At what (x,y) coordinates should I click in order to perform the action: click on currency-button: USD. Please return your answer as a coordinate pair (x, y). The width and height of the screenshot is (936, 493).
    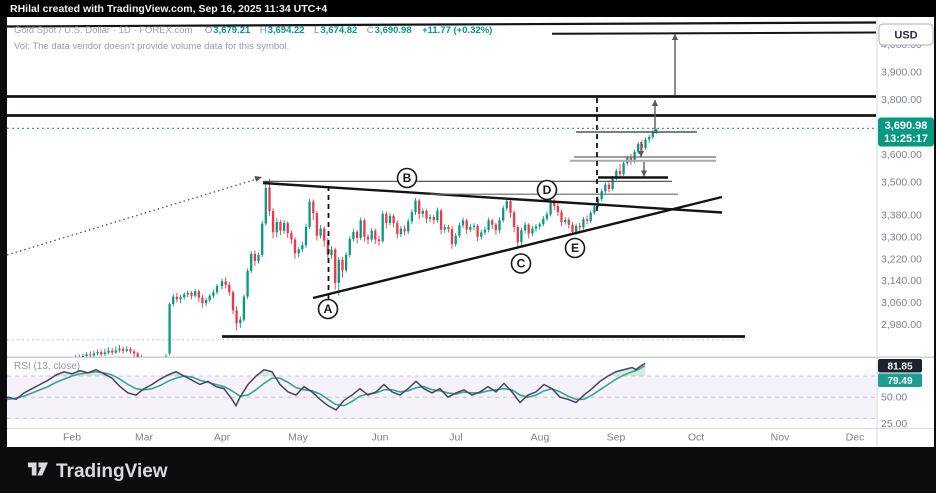
    Looking at the image, I should click on (906, 34).